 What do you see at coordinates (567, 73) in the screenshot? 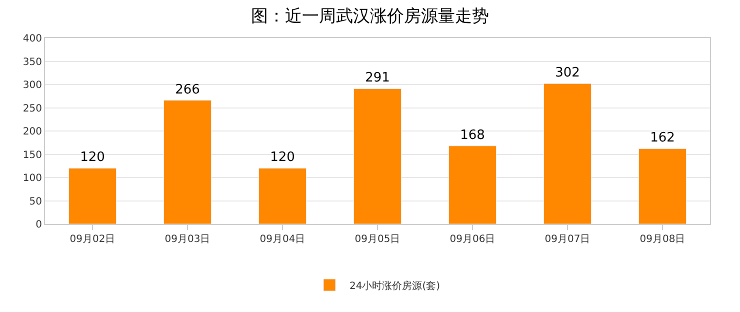
I see `data-label: 302` at bounding box center [567, 73].